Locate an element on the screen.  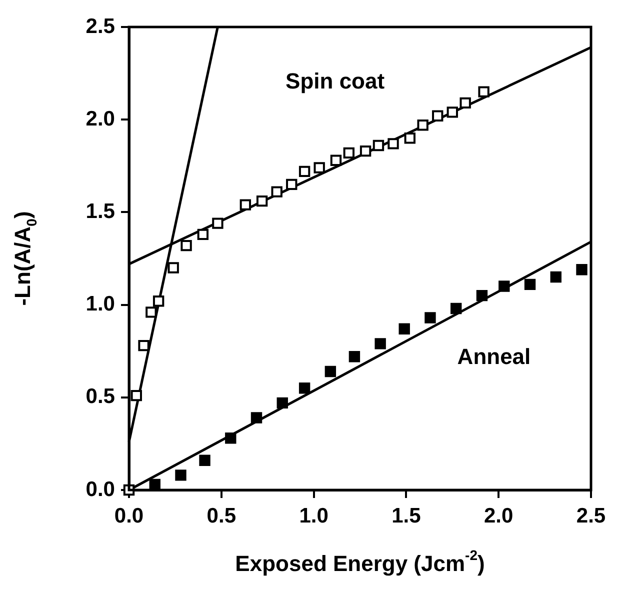
x-tick-label: 0.0 is located at coordinates (129, 516).